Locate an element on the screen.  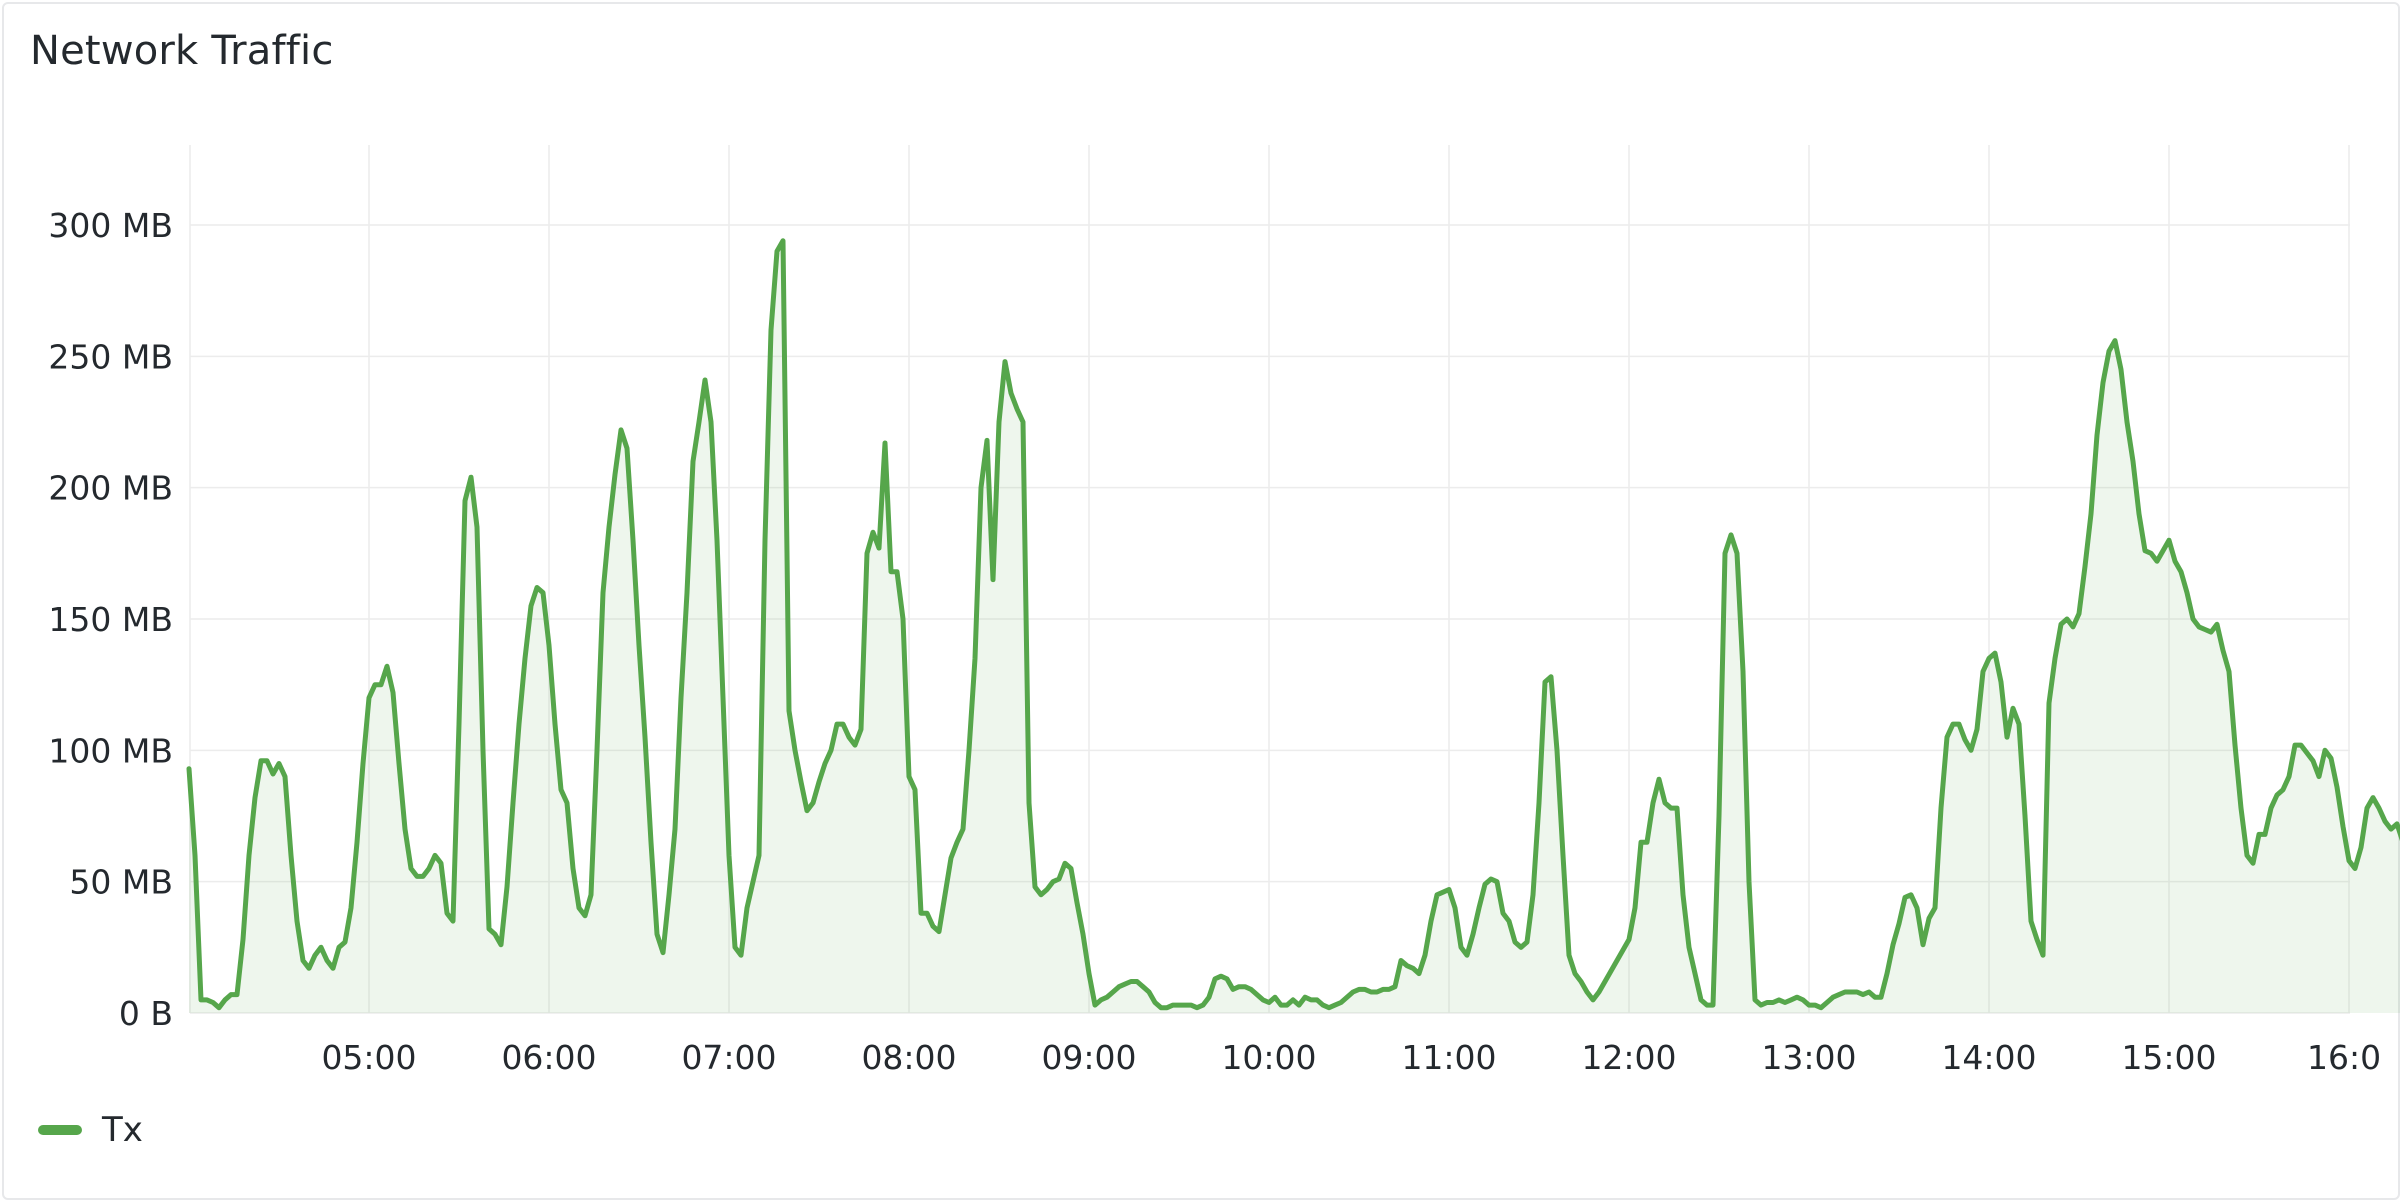
legend-item-tx: Tx is located at coordinates (90, 1130).